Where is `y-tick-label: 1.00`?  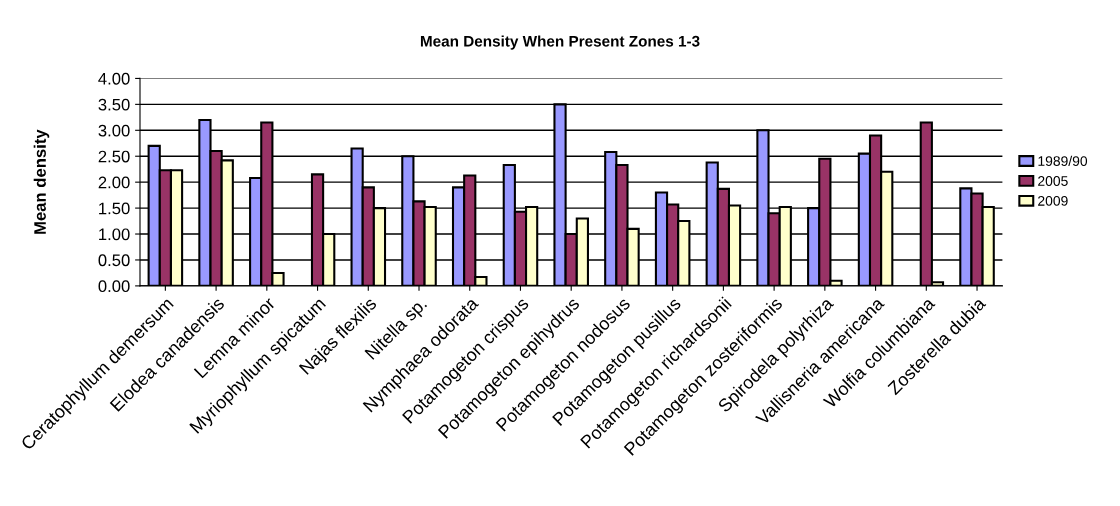 y-tick-label: 1.00 is located at coordinates (114, 234).